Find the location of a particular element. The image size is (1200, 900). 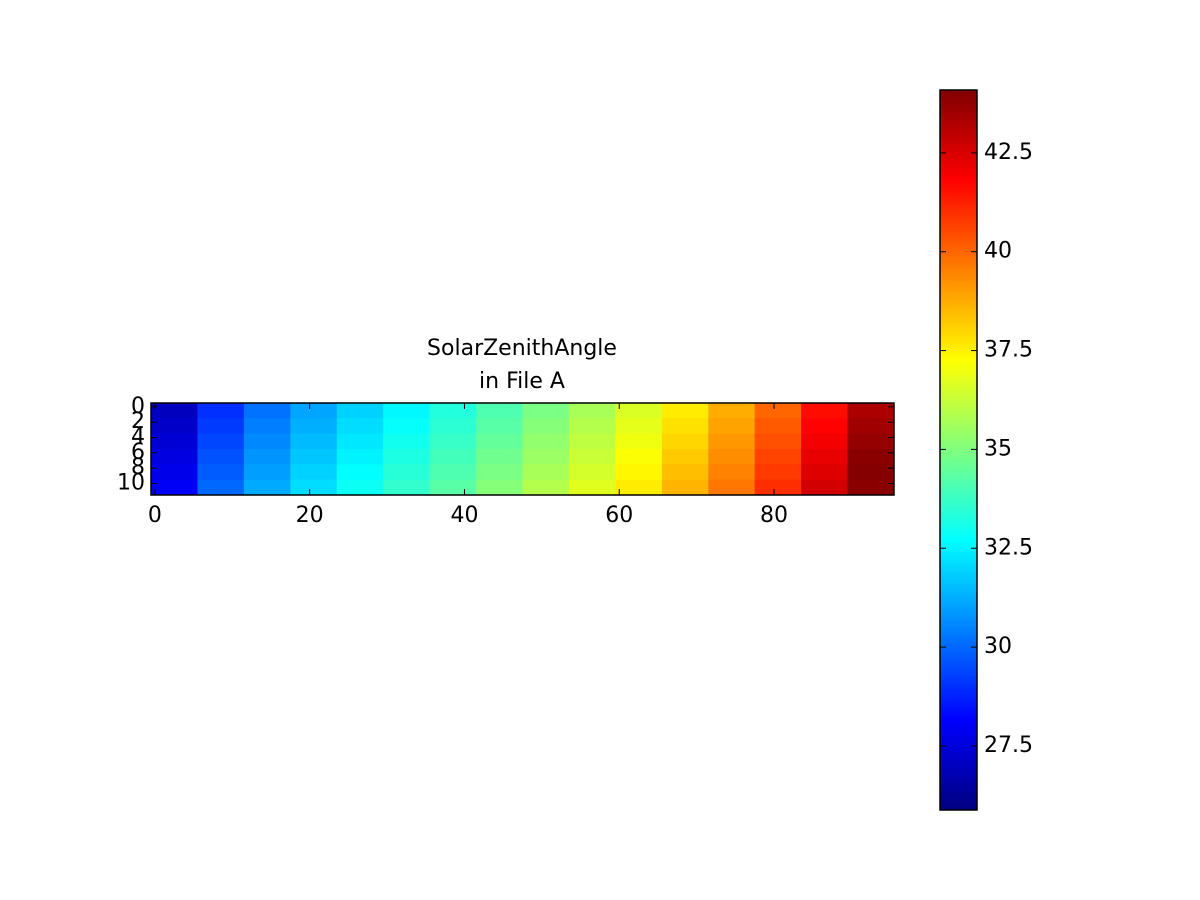

chart-title: in File A is located at coordinates (522, 381).